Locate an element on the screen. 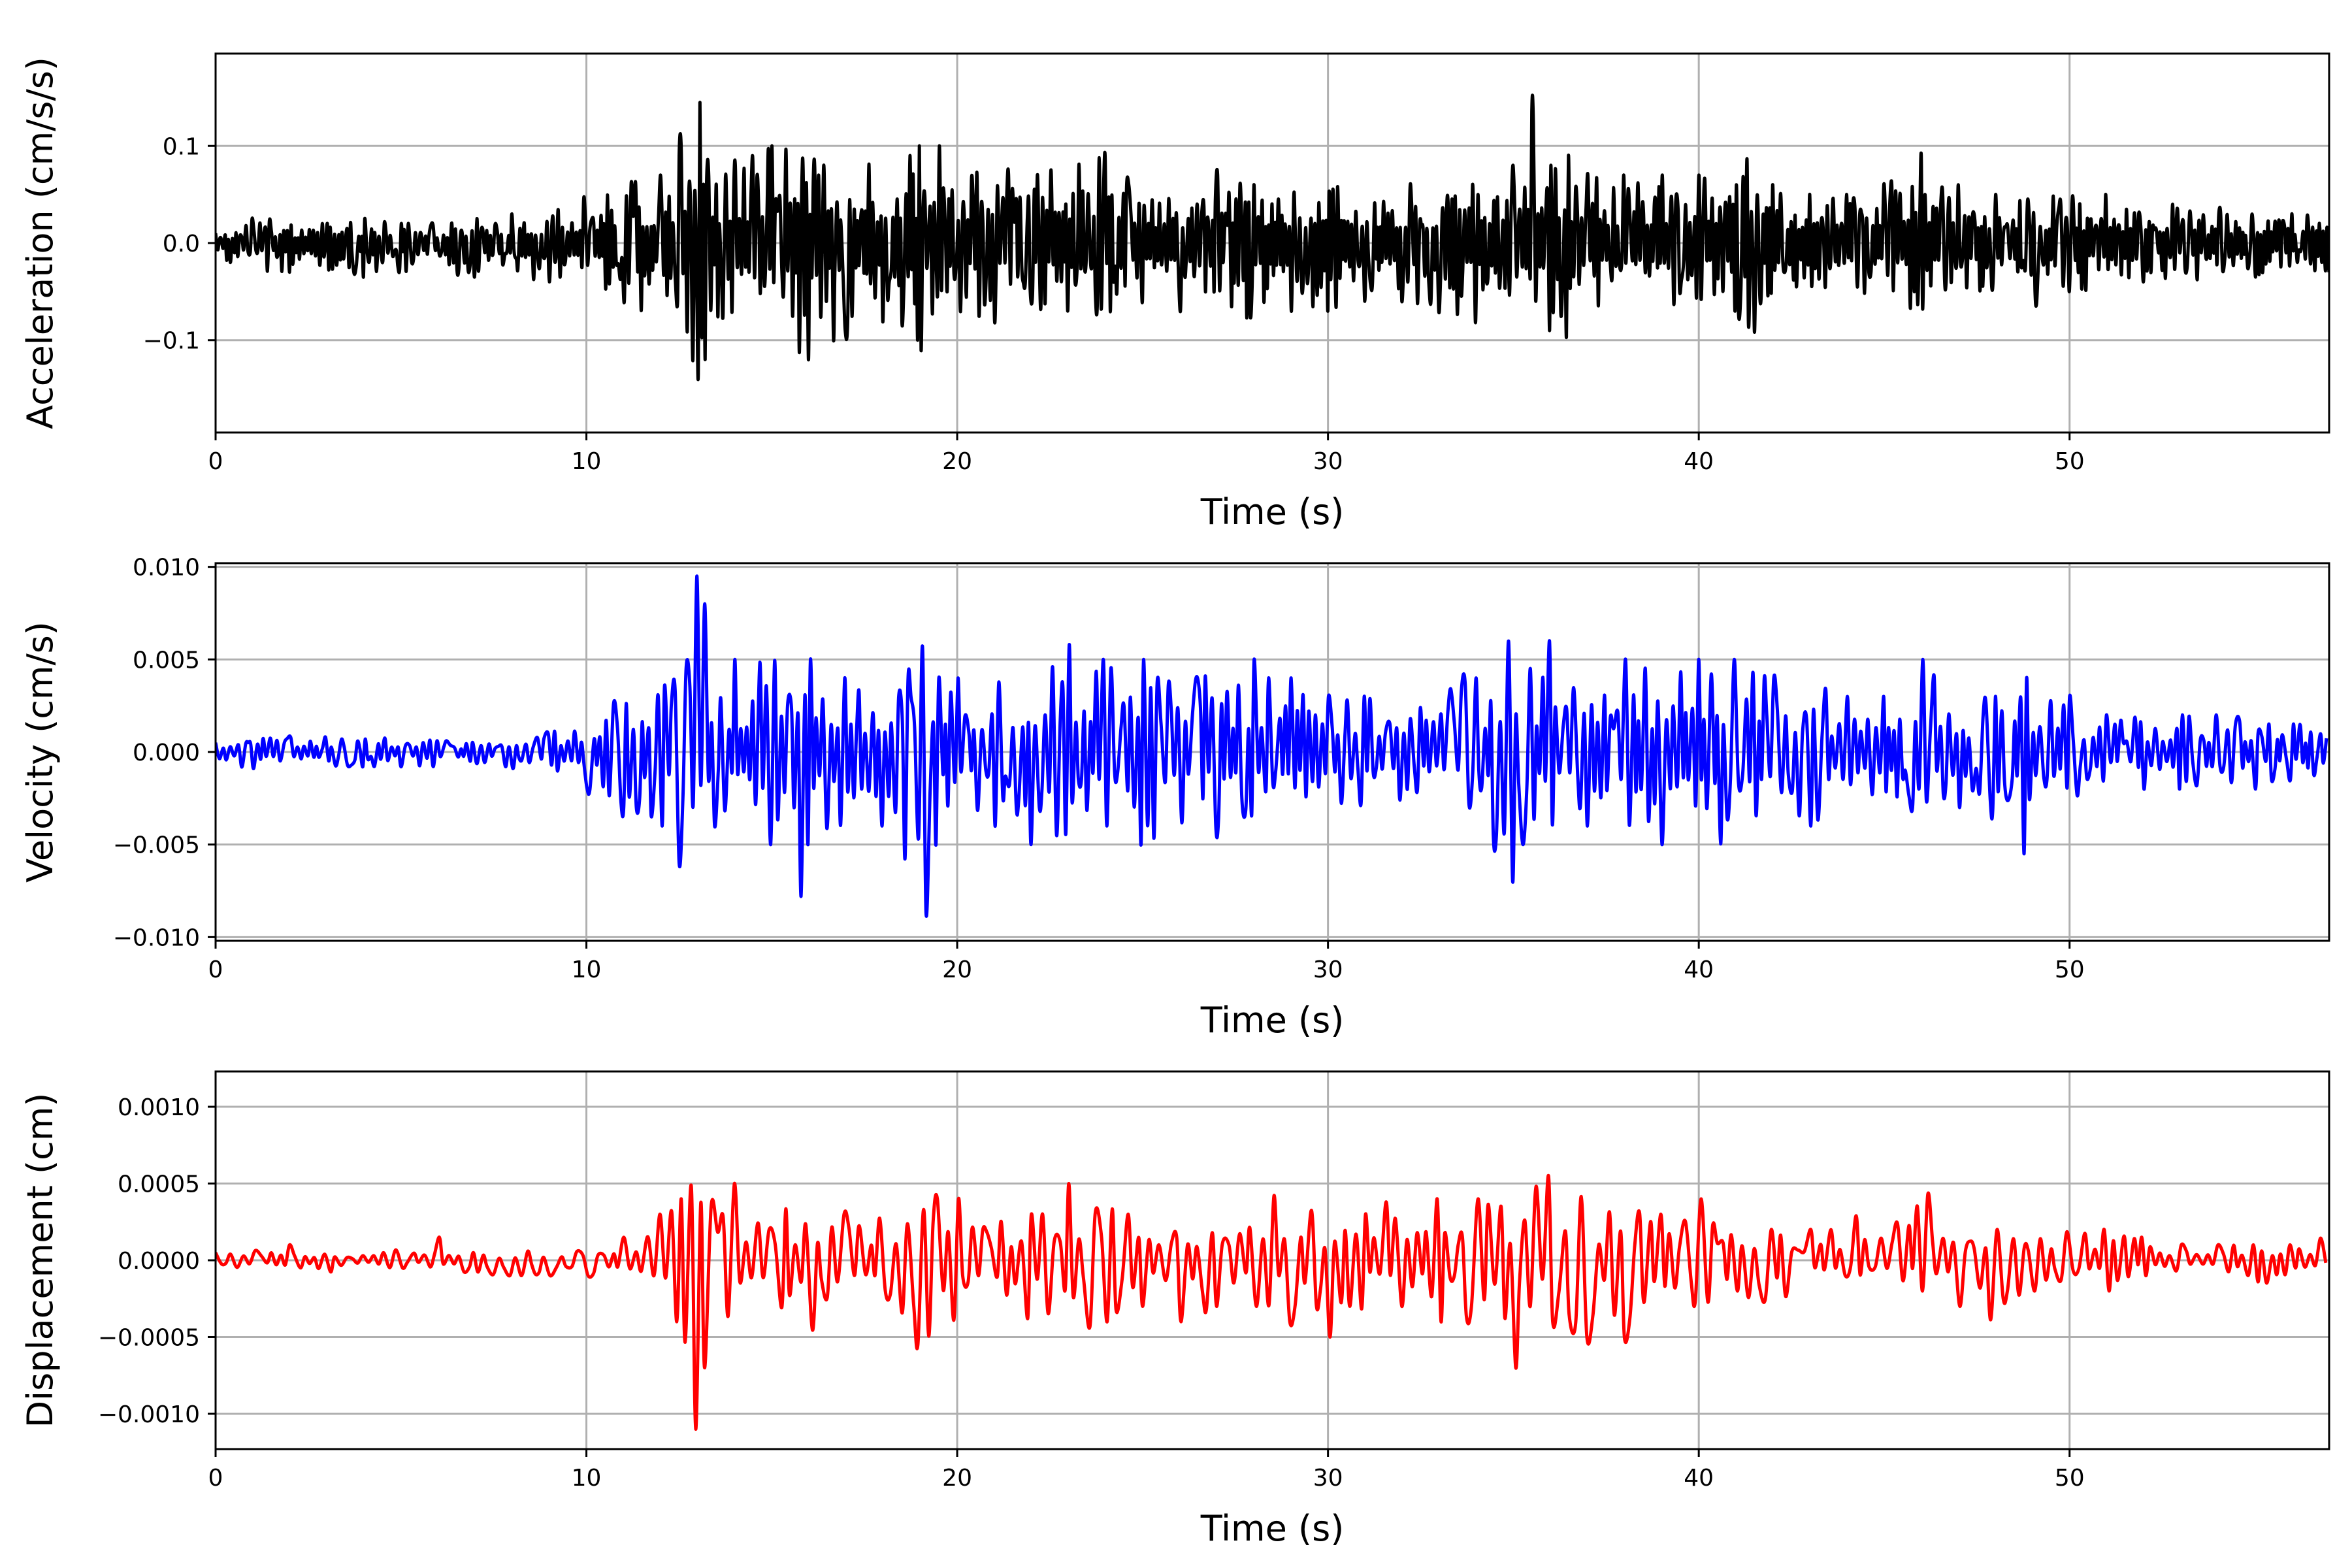  acceleration-x-tick-label-1: 10 is located at coordinates (587, 461).